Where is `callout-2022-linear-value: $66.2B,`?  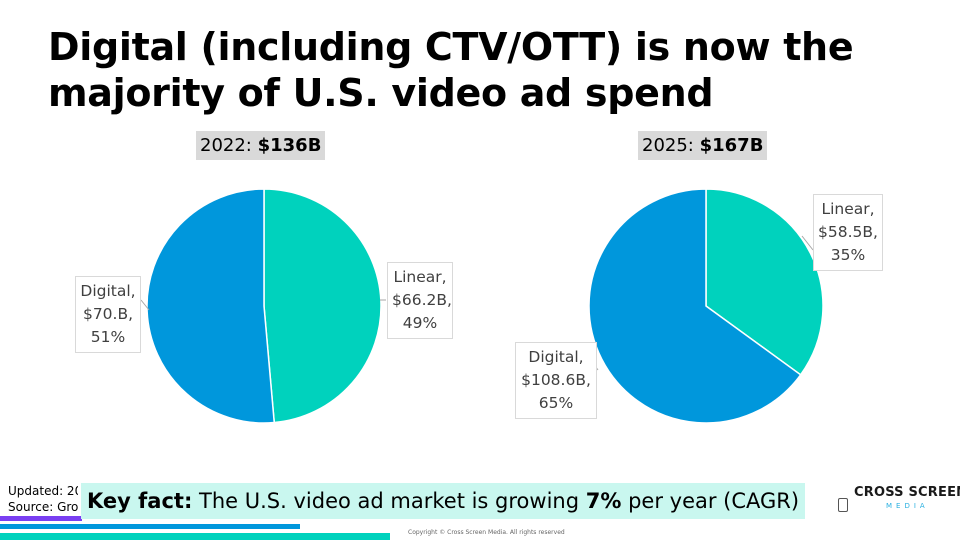 callout-2022-linear-value: $66.2B, is located at coordinates (422, 300).